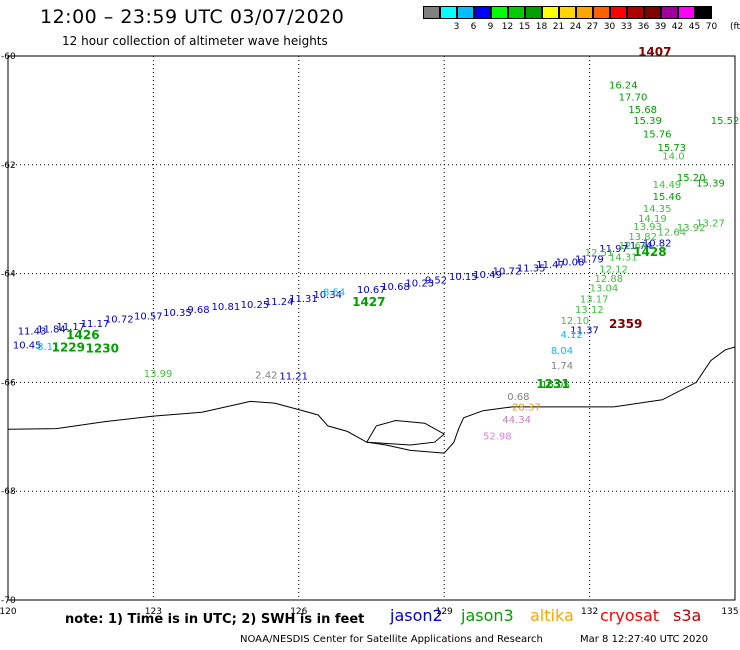 This screenshot has height=650, width=740. I want to click on legend-entry: s3a, so click(687, 615).